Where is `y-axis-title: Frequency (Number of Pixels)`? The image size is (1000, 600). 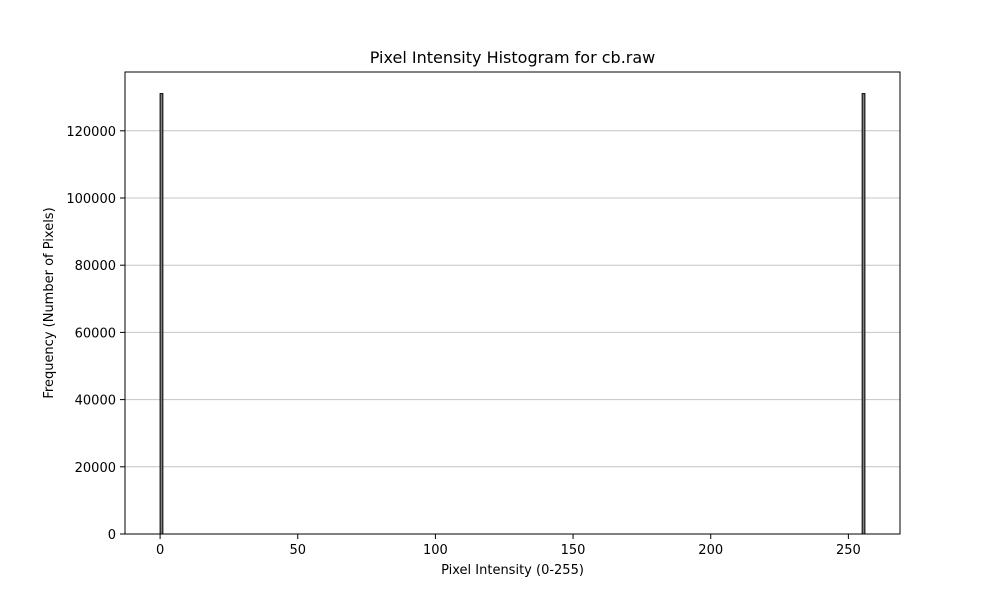
y-axis-title: Frequency (Number of Pixels) is located at coordinates (49, 302).